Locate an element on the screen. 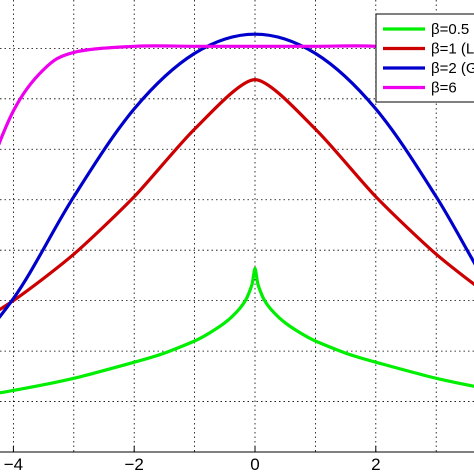 The width and height of the screenshot is (474, 474). x-tick-label: 2 is located at coordinates (375, 464).